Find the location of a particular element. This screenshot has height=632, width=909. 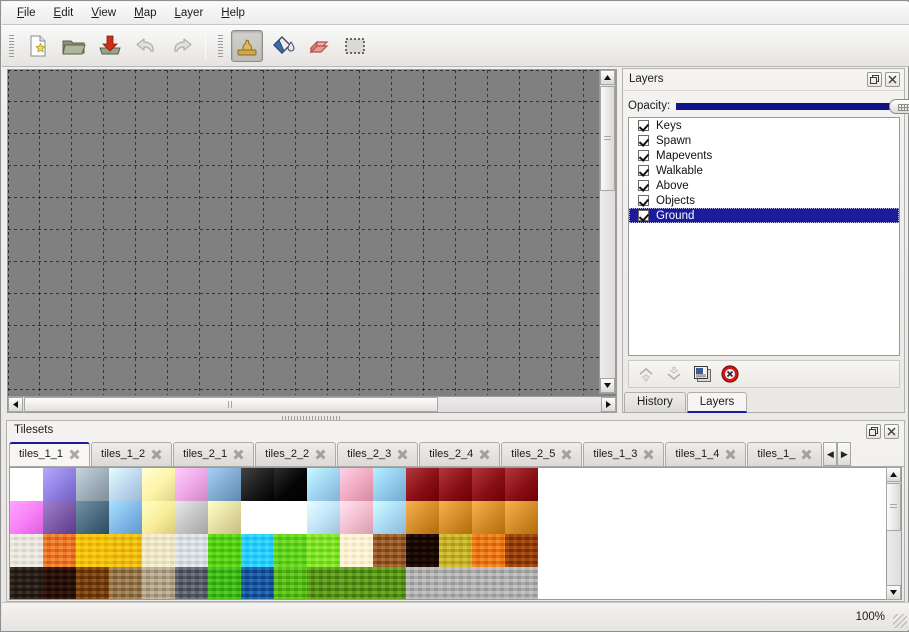

layer-row: Objects is located at coordinates (764, 200).